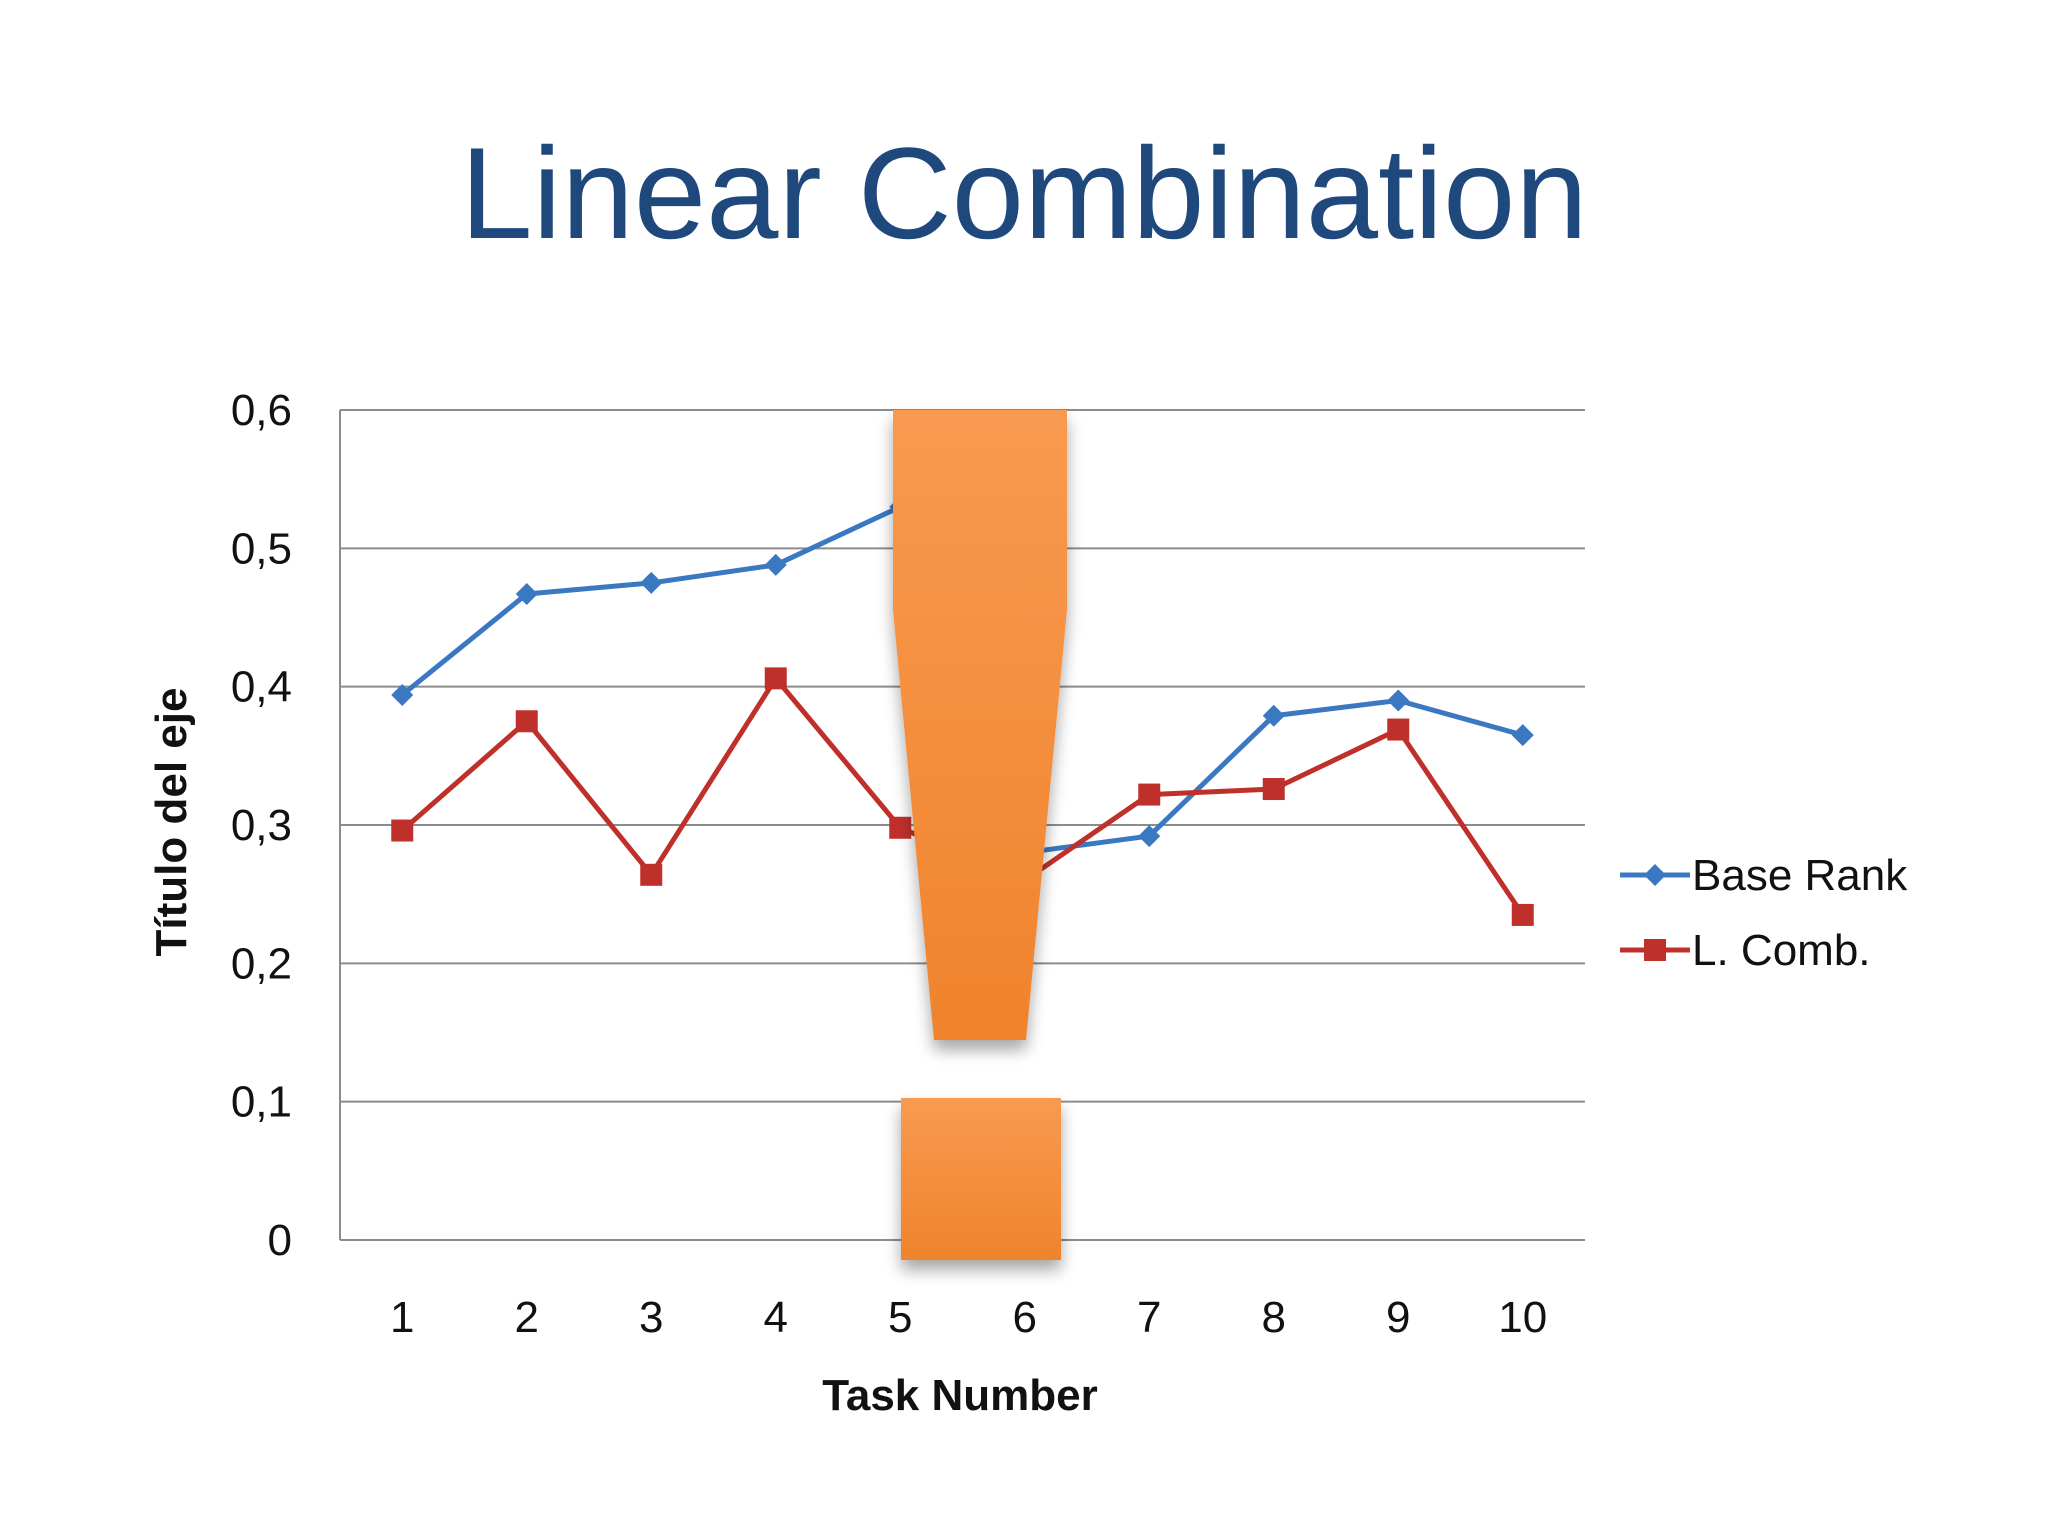 This screenshot has height=1536, width=2048. What do you see at coordinates (527, 1317) in the screenshot?
I see `x-tick-label: 2` at bounding box center [527, 1317].